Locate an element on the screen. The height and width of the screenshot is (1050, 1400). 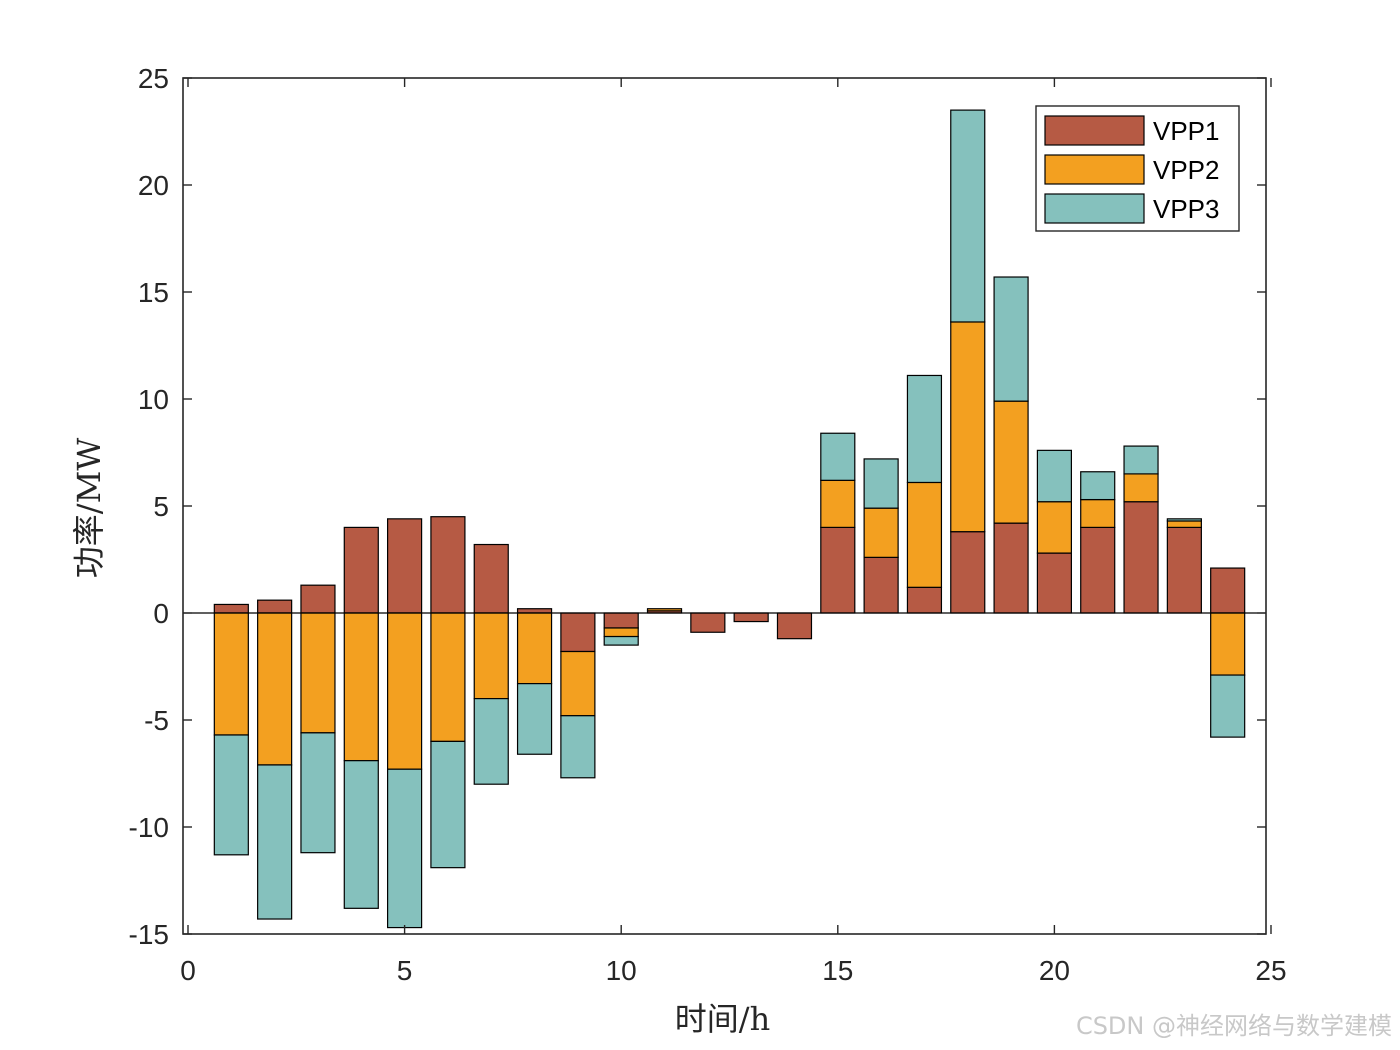
bar-vpp1-h24 is located at coordinates (1228, 590).